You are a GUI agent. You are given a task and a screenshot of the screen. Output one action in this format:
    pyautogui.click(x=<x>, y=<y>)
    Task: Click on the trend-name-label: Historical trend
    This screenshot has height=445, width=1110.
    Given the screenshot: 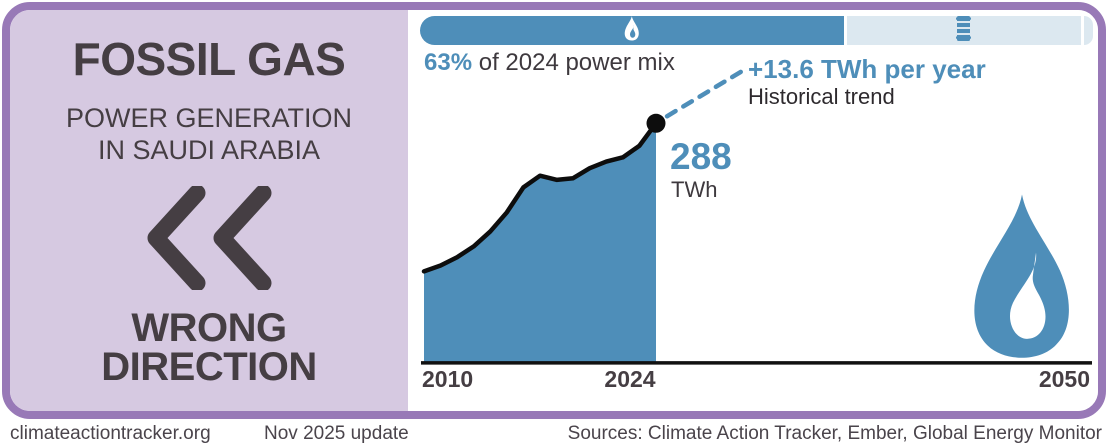 What is the action you would take?
    pyautogui.click(x=821, y=96)
    